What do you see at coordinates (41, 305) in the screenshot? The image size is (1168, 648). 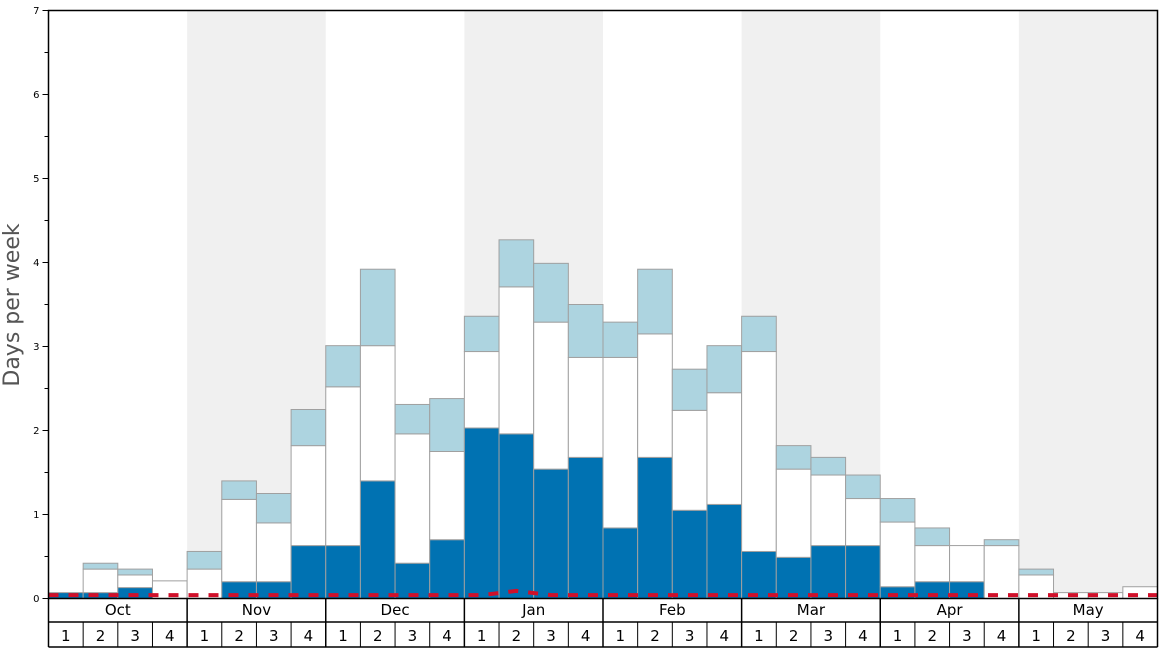 I see `y-axis: 0 1 2 3 4 5 6 7` at bounding box center [41, 305].